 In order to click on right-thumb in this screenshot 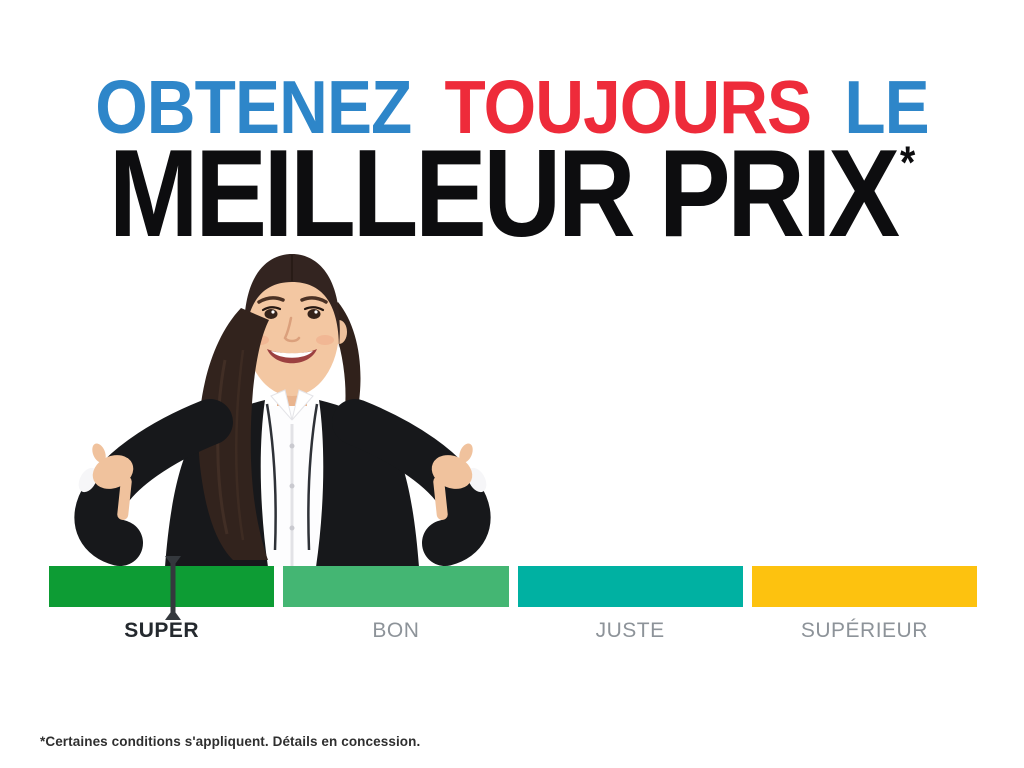, I will do `click(466, 453)`.